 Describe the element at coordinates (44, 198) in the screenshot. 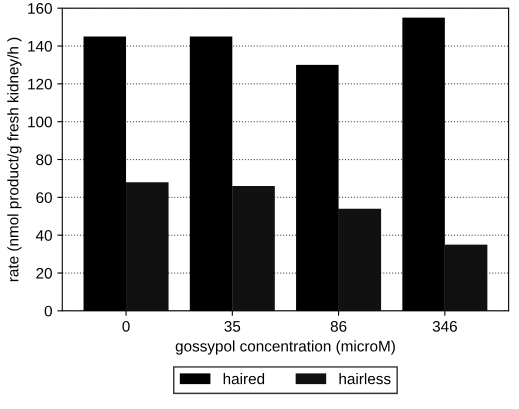

I see `y-tick-label: 60` at that location.